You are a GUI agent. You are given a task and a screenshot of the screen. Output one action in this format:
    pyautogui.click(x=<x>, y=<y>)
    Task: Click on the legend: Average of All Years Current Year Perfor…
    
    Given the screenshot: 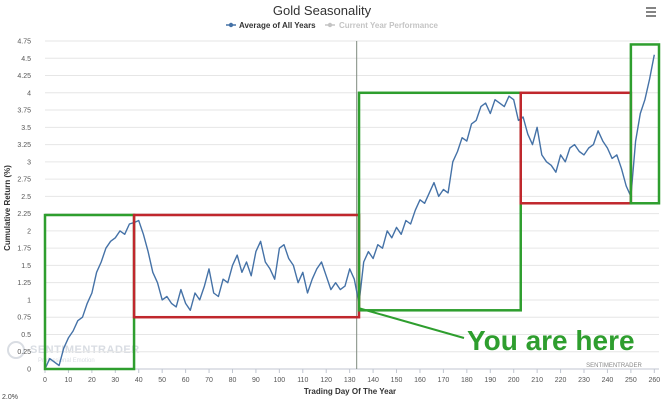 What is the action you would take?
    pyautogui.click(x=332, y=25)
    